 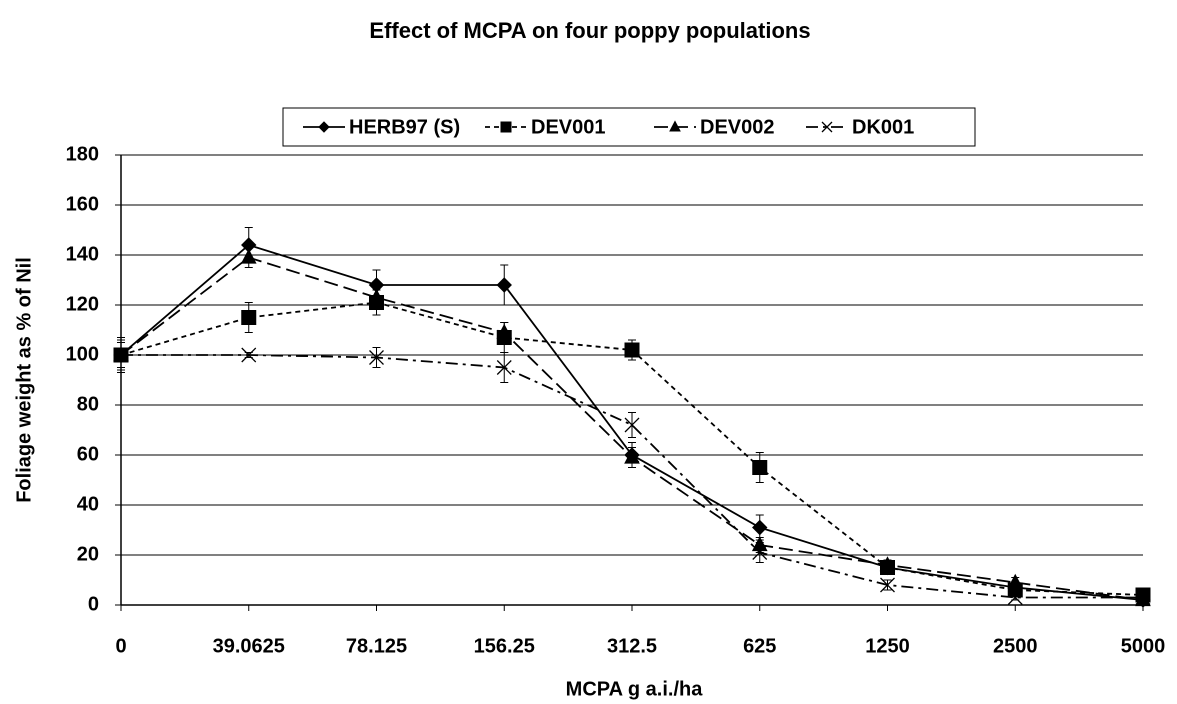 I want to click on x-tick-label: 156.25, so click(x=504, y=646).